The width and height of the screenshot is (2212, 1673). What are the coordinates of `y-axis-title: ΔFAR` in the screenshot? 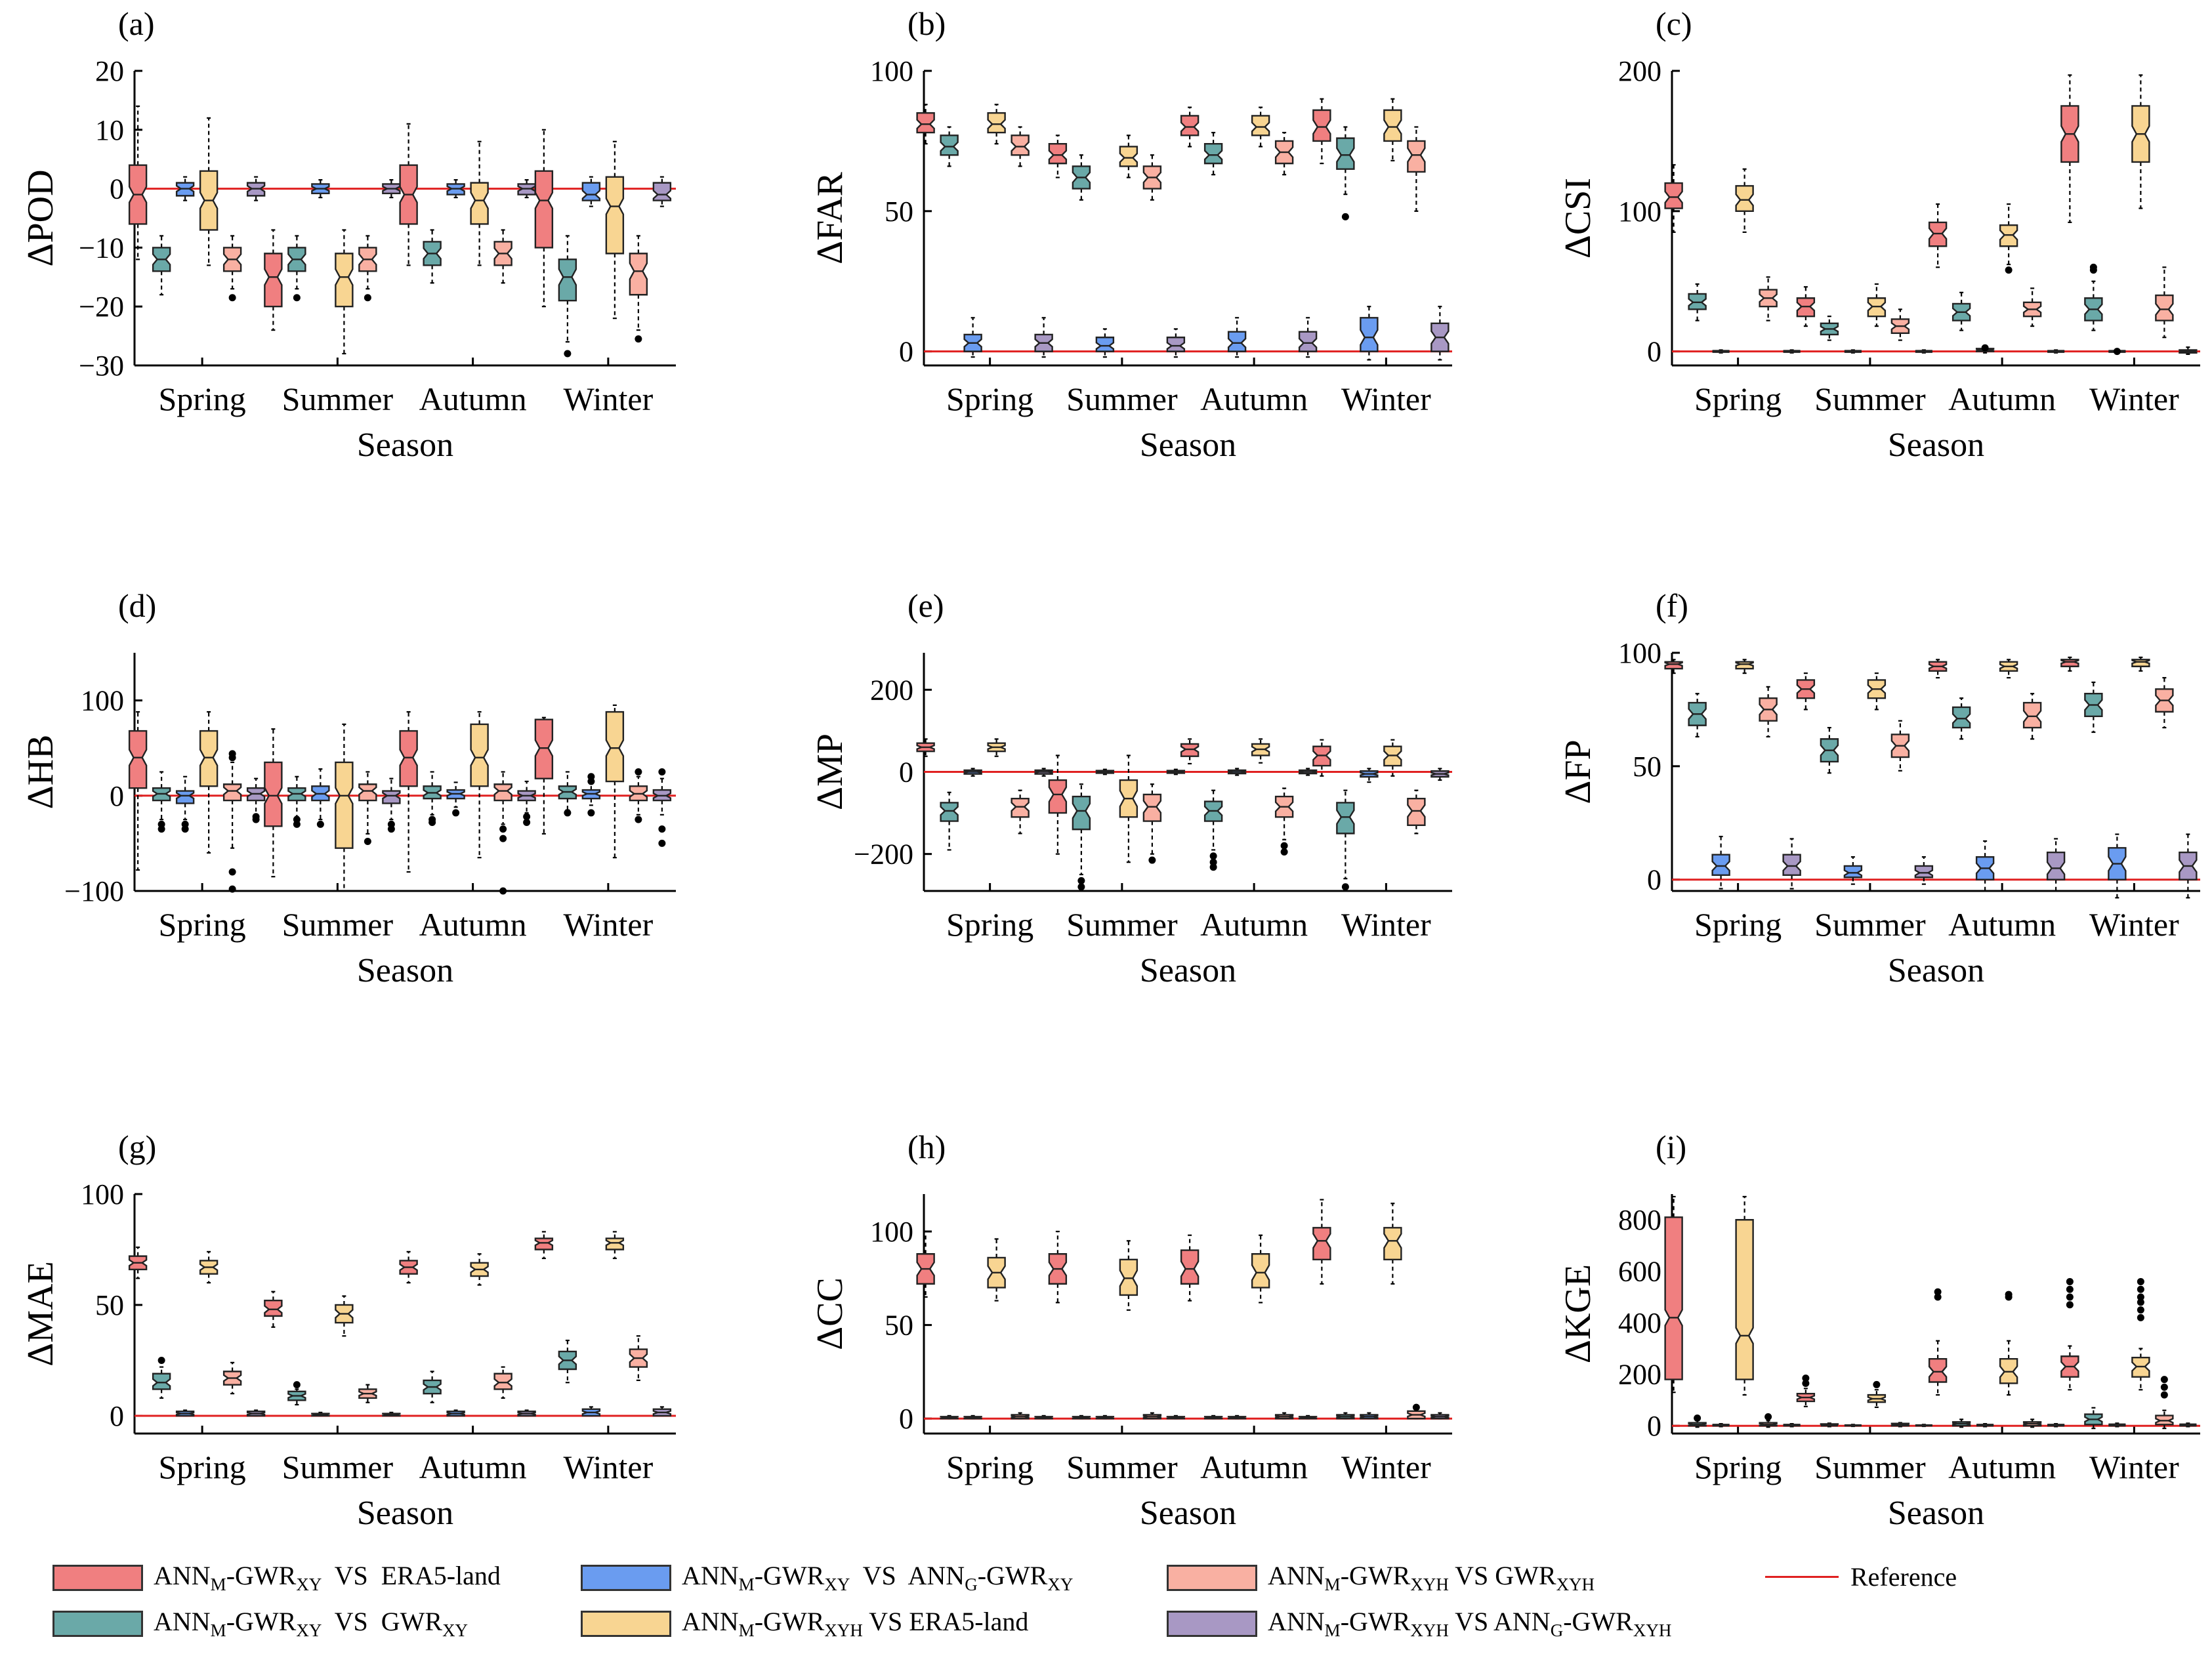 It's located at (830, 217).